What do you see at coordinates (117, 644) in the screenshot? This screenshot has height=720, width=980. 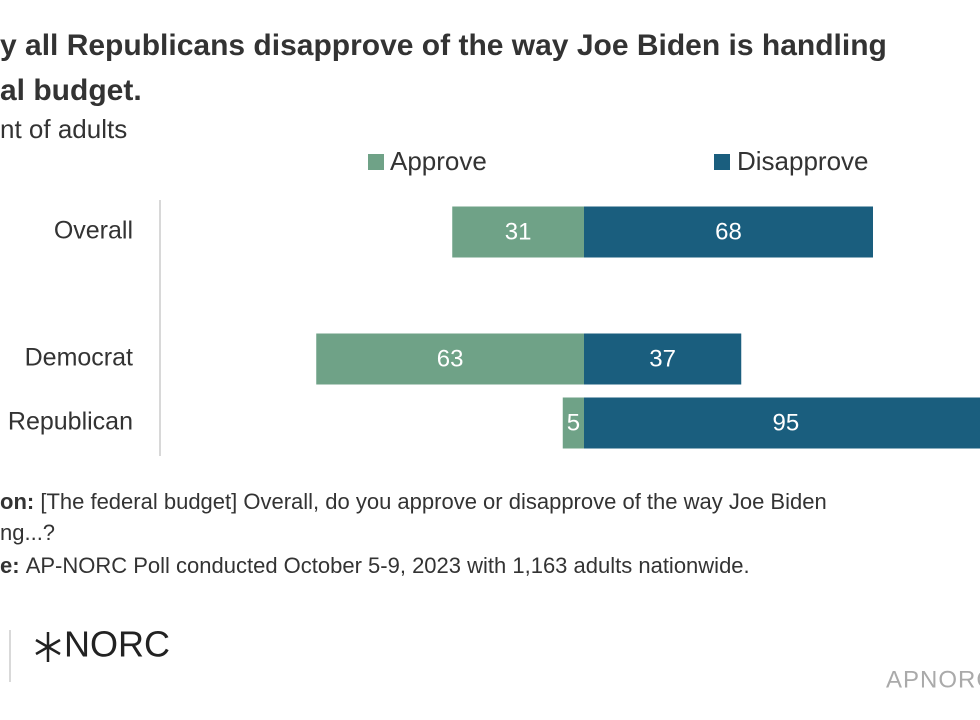 I see `logo: NORC` at bounding box center [117, 644].